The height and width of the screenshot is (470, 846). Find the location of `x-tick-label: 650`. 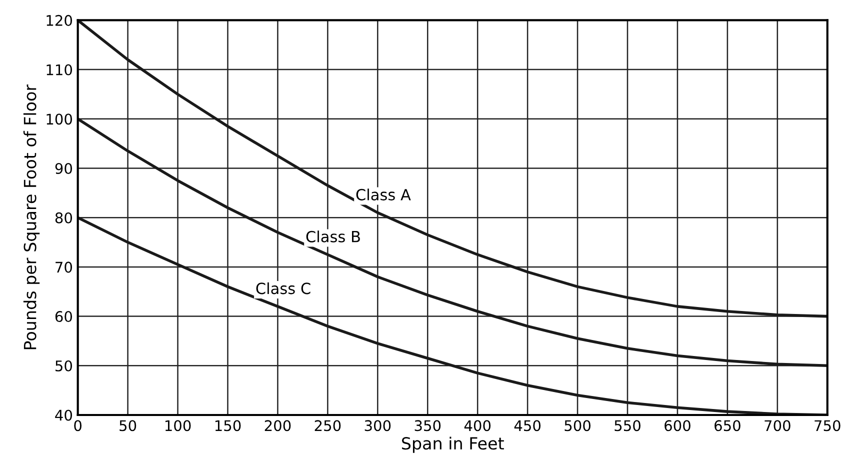

x-tick-label: 650 is located at coordinates (727, 426).